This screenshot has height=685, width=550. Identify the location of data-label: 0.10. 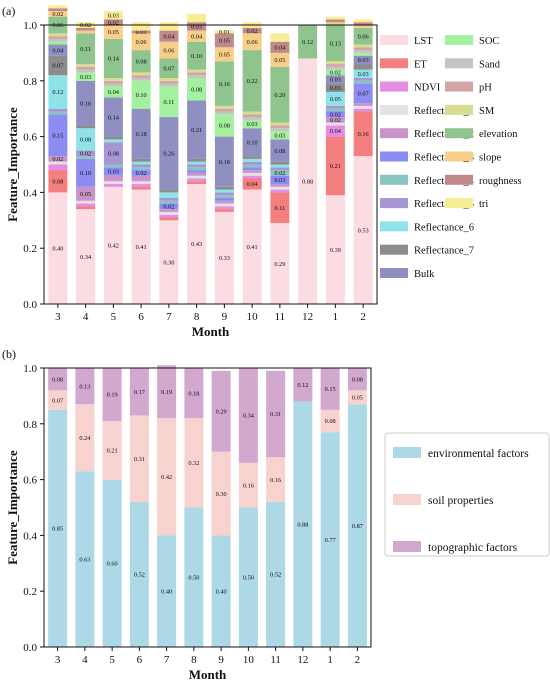
(85, 173).